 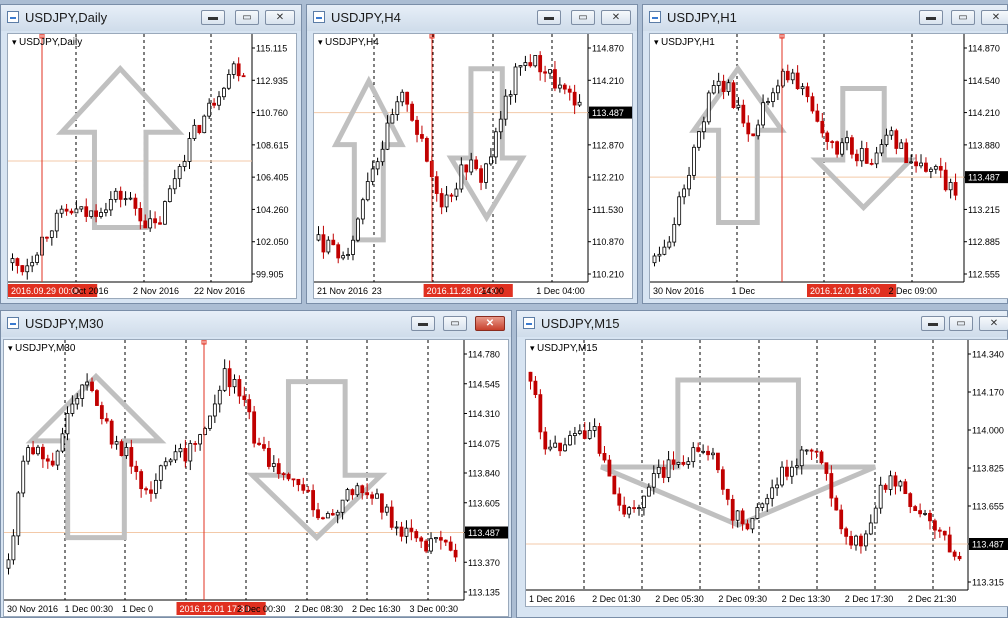 I want to click on arrow-up, so click(x=368, y=159).